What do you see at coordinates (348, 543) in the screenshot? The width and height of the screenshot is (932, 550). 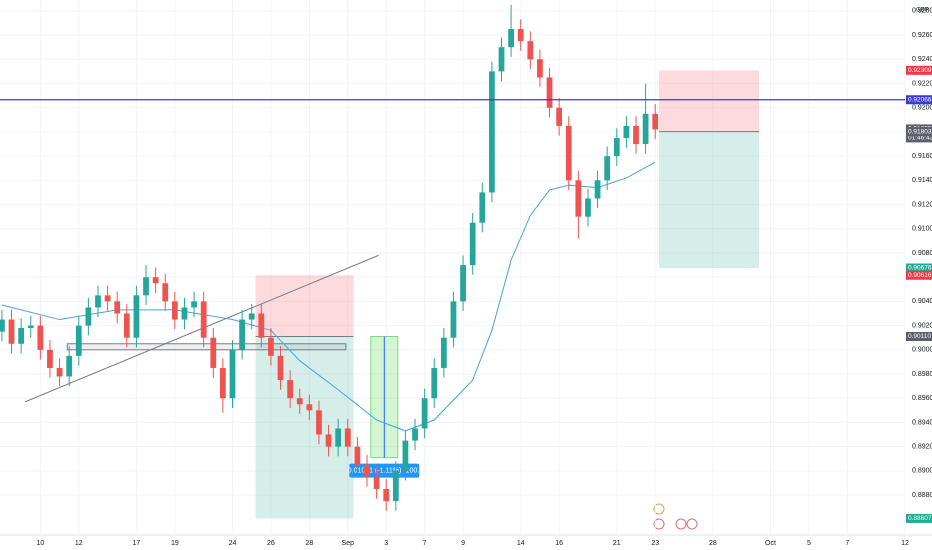 I see `x-tick-label: Sep` at bounding box center [348, 543].